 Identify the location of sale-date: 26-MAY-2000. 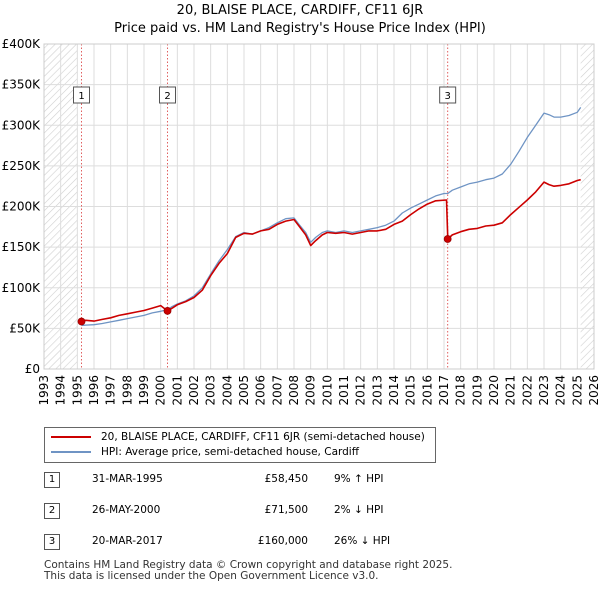
(126, 510).